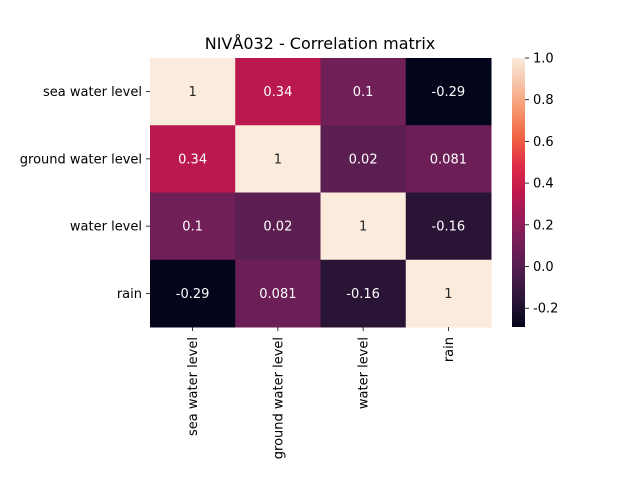  I want to click on colorbar-tick-label: 0.4, so click(543, 184).